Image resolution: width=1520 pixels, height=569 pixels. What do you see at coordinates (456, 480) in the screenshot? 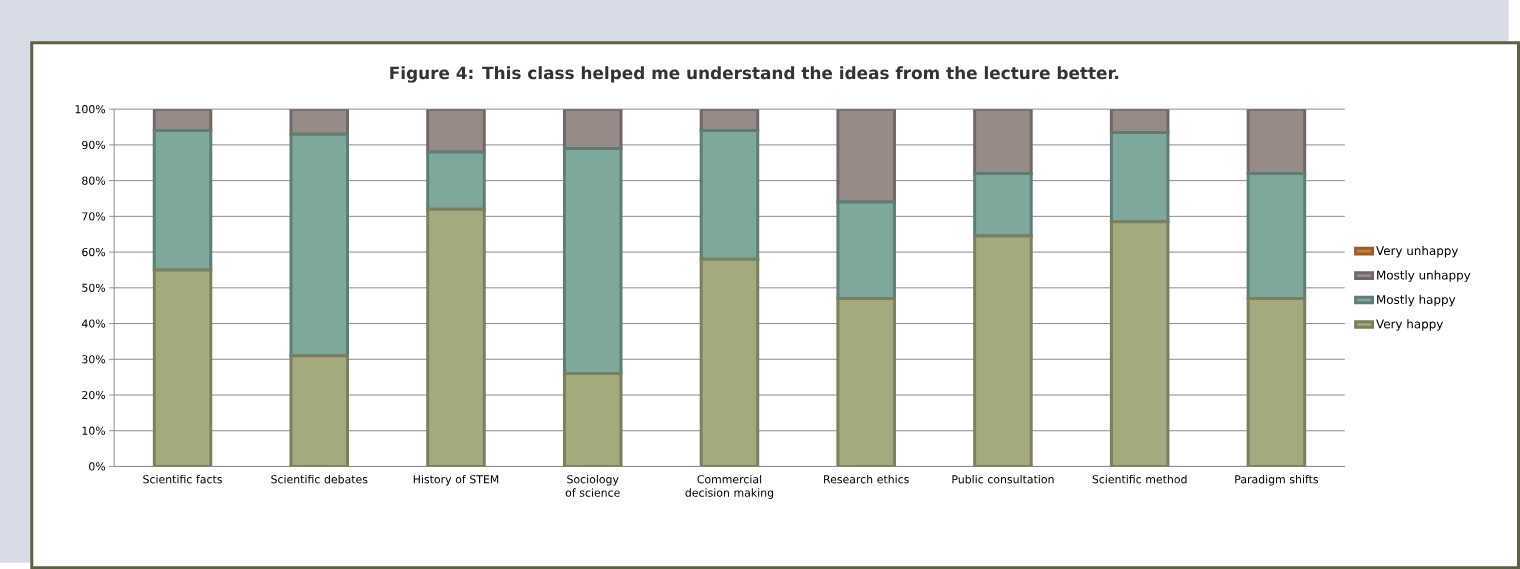
I see `x-tick-label: History of STEM` at bounding box center [456, 480].